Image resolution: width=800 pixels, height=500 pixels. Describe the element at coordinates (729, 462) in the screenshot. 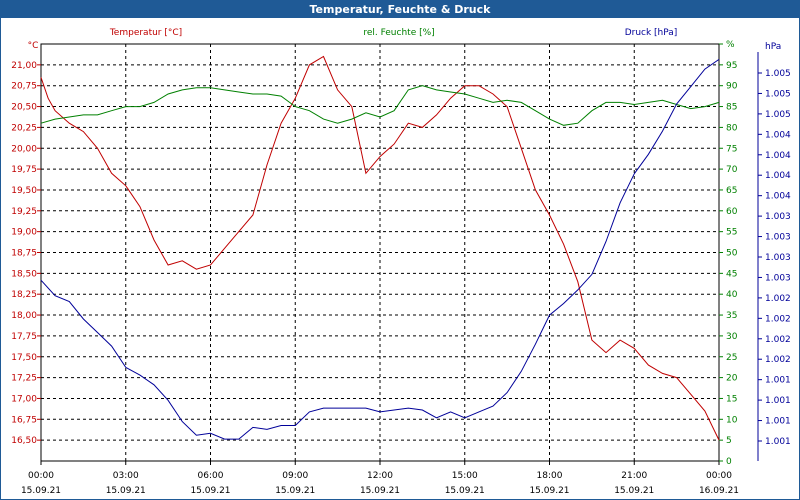

I see `humidity-tick-label: 0` at that location.